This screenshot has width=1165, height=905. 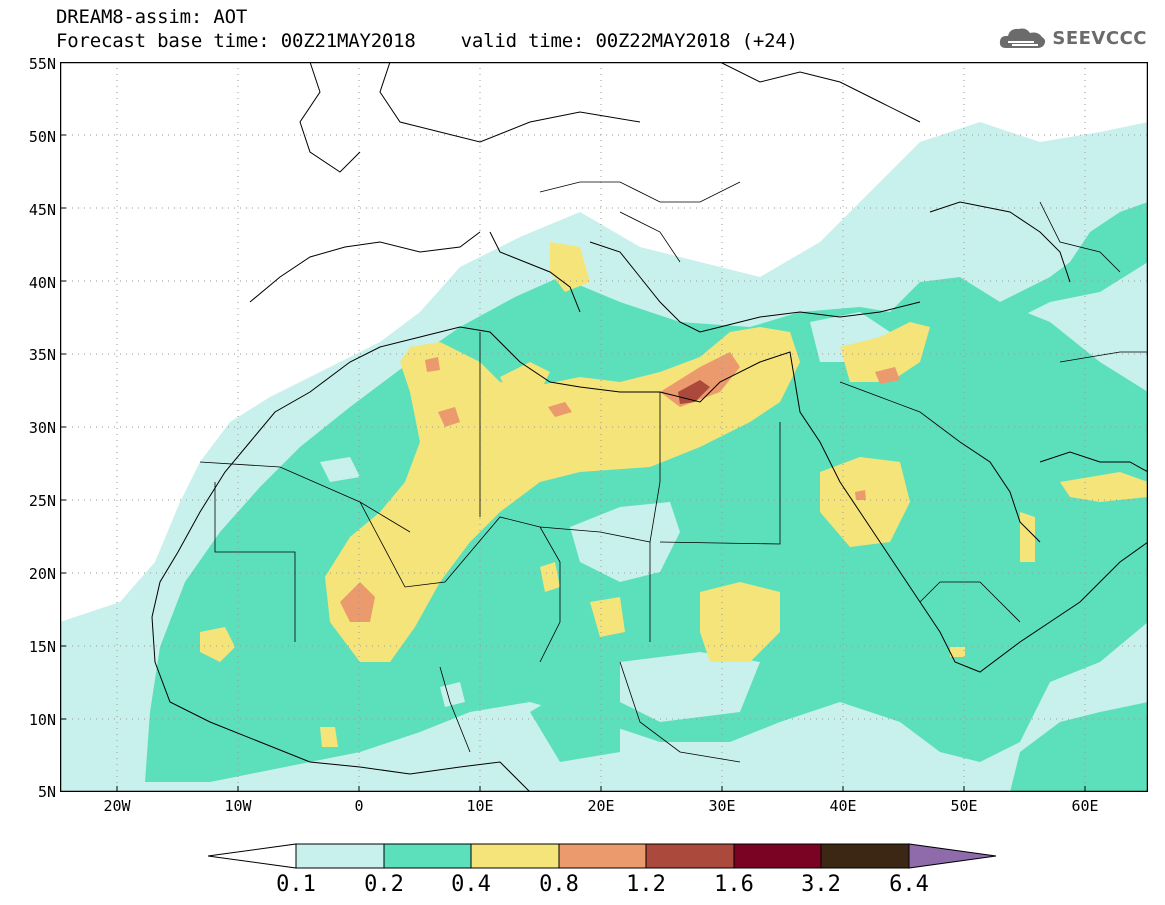 I want to click on lat-label-35n: 35N, so click(x=42, y=355).